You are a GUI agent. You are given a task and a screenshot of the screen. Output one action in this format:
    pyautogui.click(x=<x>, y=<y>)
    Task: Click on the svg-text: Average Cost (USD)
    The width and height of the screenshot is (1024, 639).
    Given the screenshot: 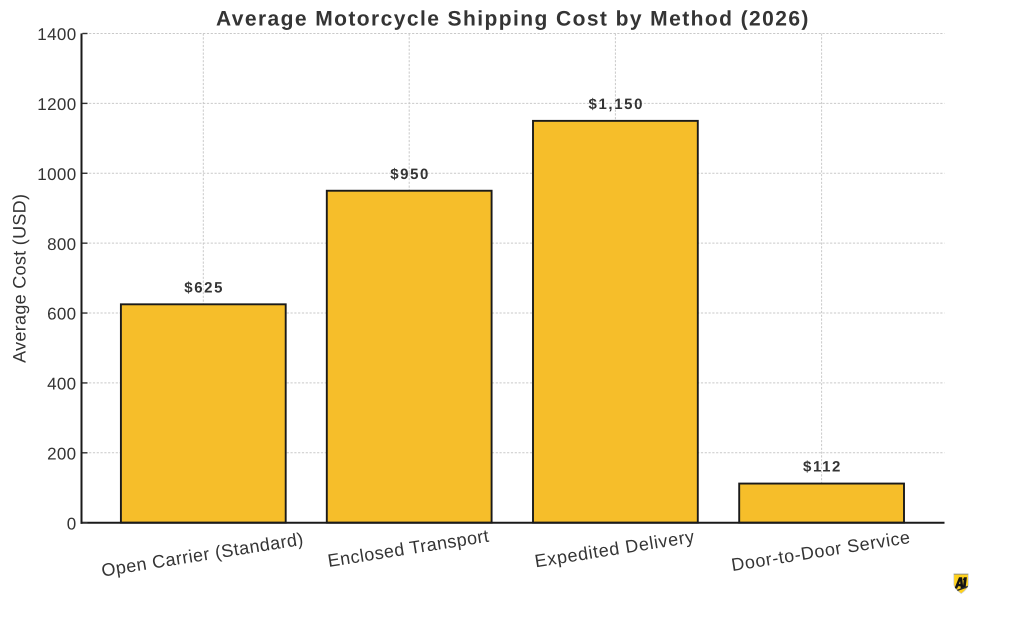 What is the action you would take?
    pyautogui.click(x=20, y=278)
    